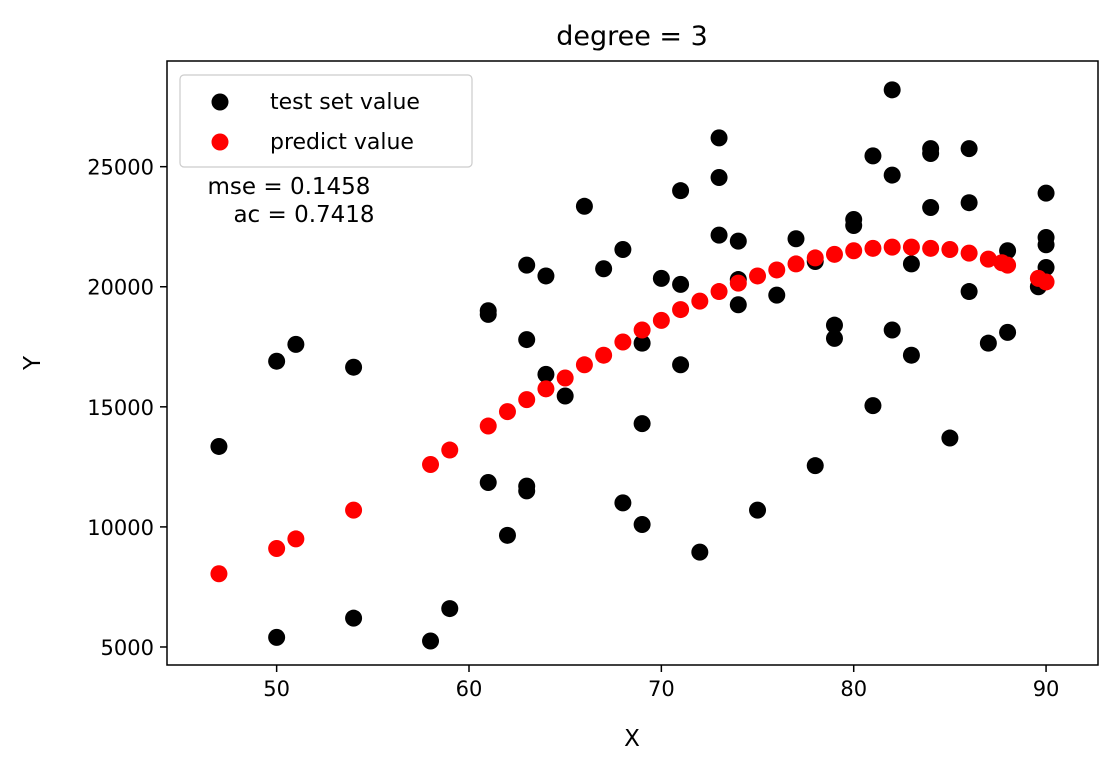  Describe the element at coordinates (120, 408) in the screenshot. I see `y-tick-label: 15000` at that location.